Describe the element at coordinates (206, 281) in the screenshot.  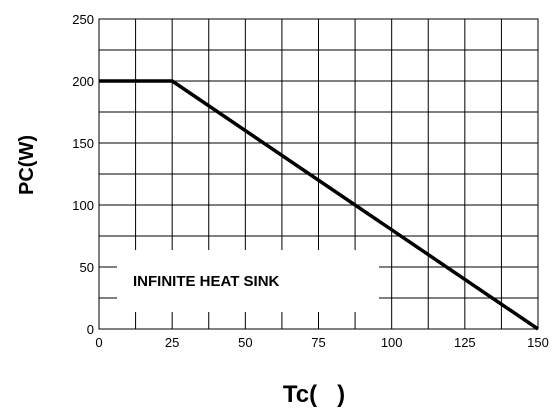
I see `annotation-label: INFINITE HEAT SINK` at that location.